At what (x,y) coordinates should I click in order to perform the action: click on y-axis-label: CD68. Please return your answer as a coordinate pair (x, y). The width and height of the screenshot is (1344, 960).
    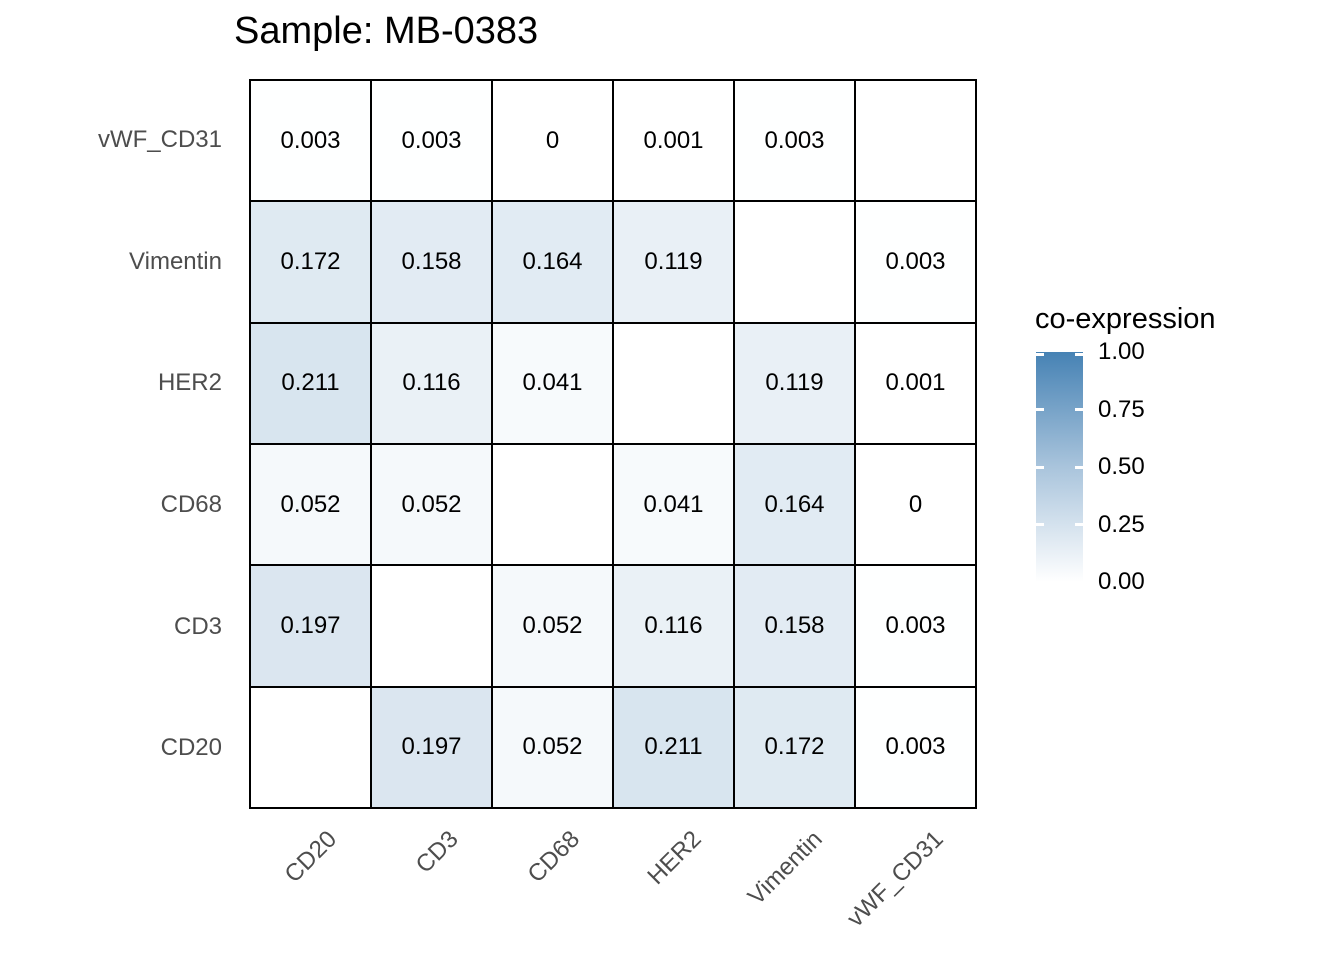
    Looking at the image, I should click on (191, 504).